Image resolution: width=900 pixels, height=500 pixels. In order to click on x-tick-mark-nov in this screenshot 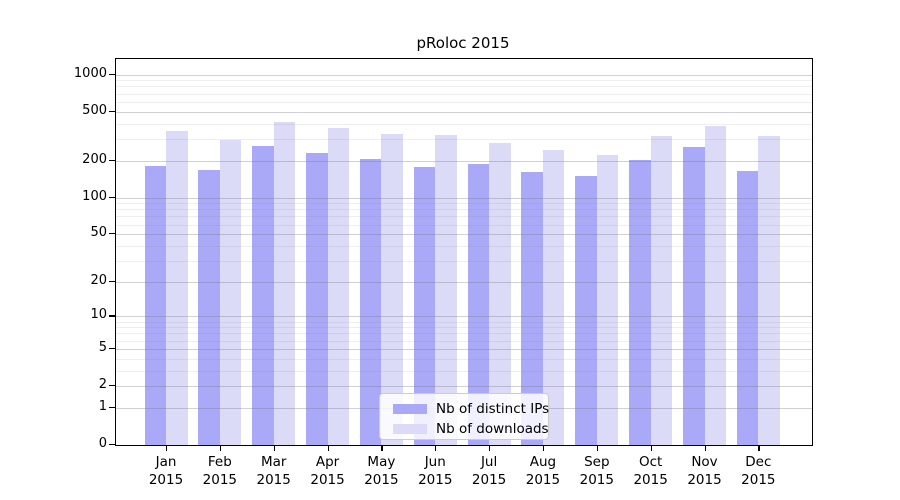, I will do `click(705, 448)`.